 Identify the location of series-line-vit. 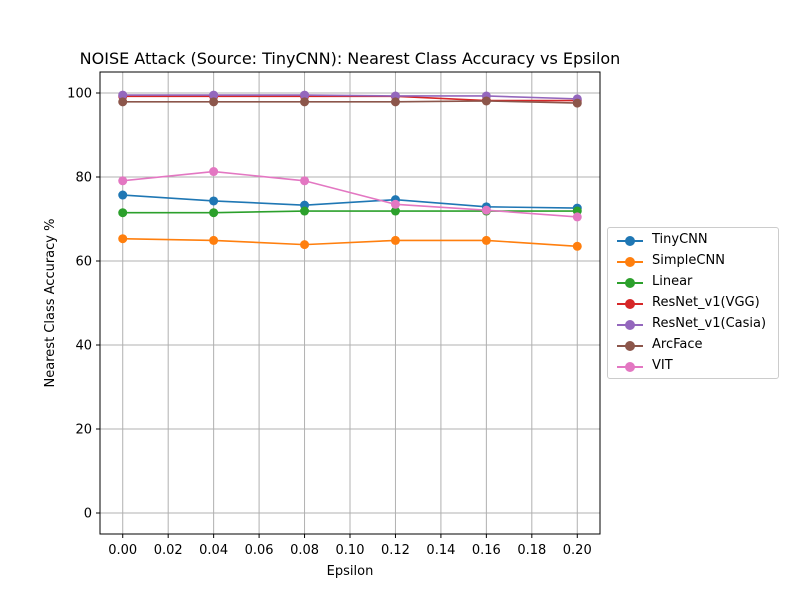
(350, 194).